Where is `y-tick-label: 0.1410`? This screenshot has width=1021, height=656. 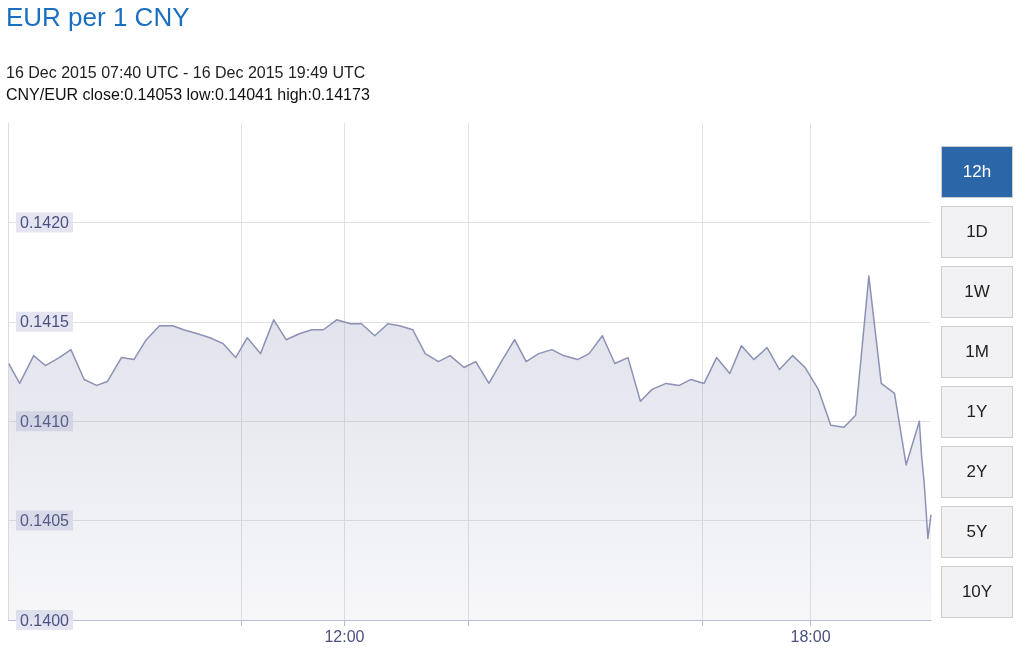
y-tick-label: 0.1410 is located at coordinates (45, 421).